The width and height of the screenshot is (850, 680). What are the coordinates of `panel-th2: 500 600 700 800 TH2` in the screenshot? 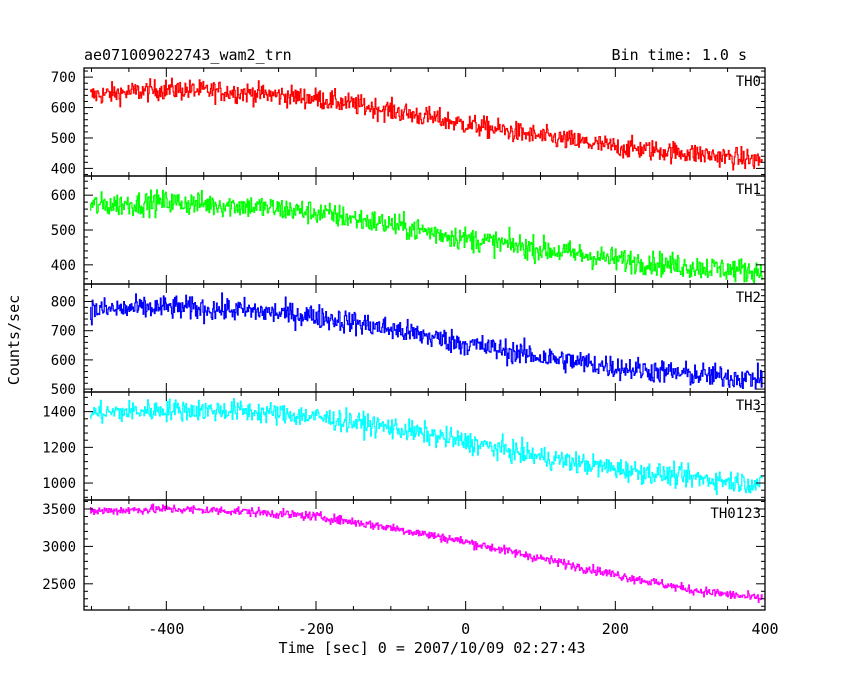 It's located at (408, 340).